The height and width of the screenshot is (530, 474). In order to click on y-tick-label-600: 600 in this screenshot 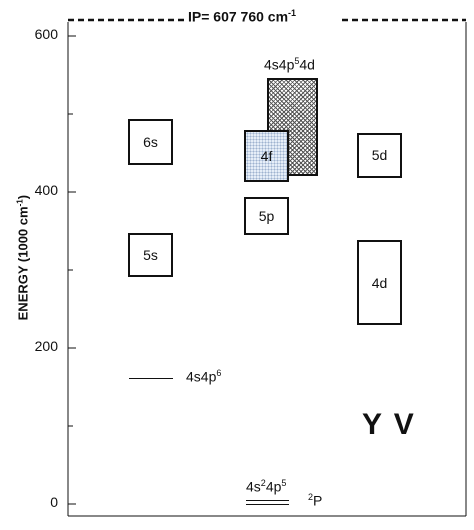, I will do `click(46, 34)`.